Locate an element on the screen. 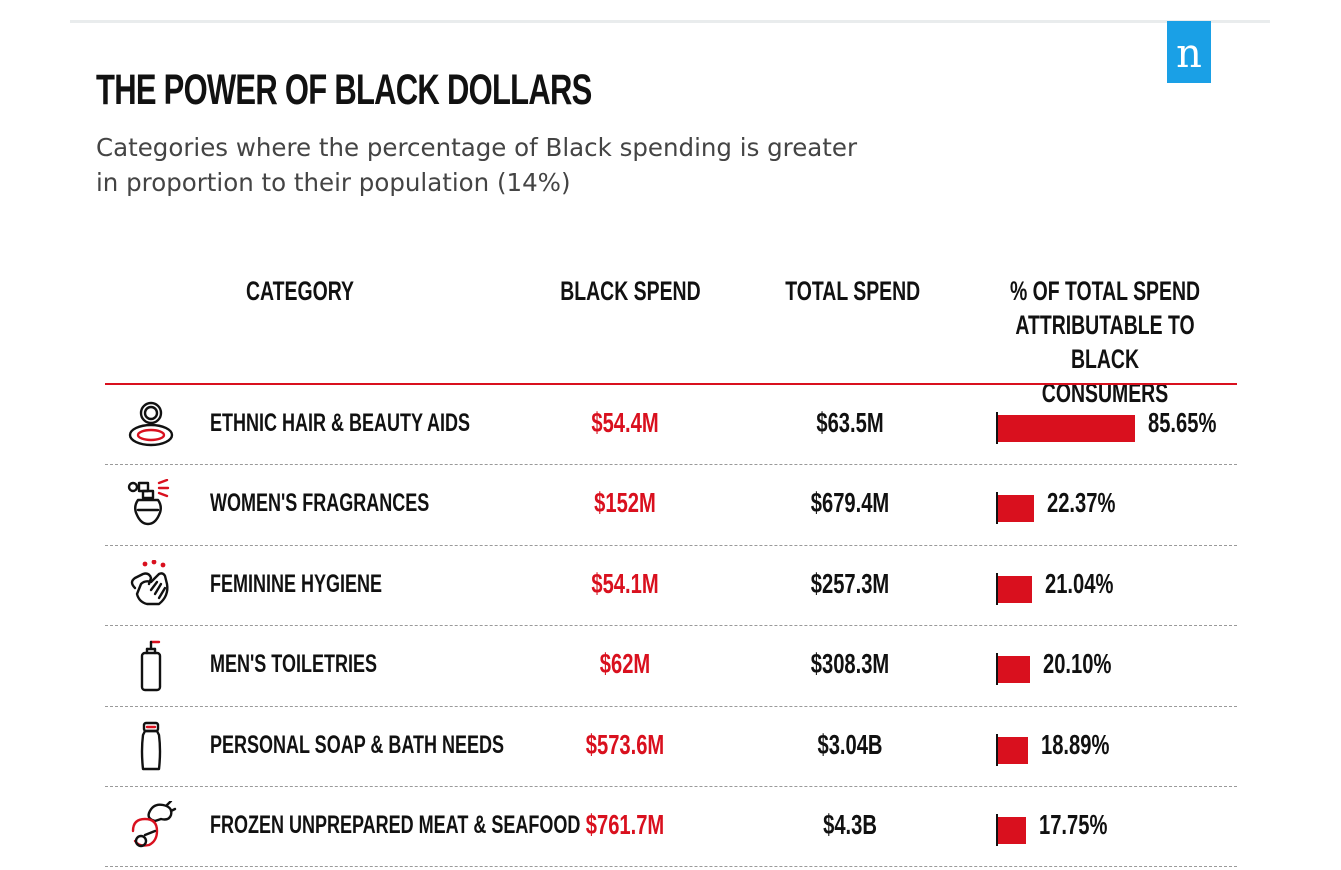 Image resolution: width=1341 pixels, height=870 pixels. pct-value-label: 21.04% is located at coordinates (1079, 583).